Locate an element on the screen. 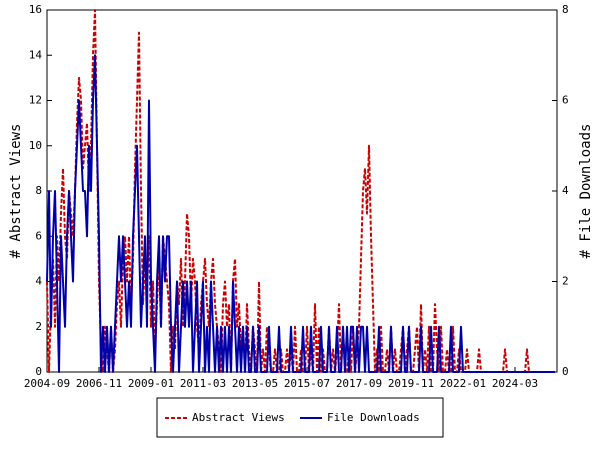  x-tick-label: 2013-05 is located at coordinates (255, 383).